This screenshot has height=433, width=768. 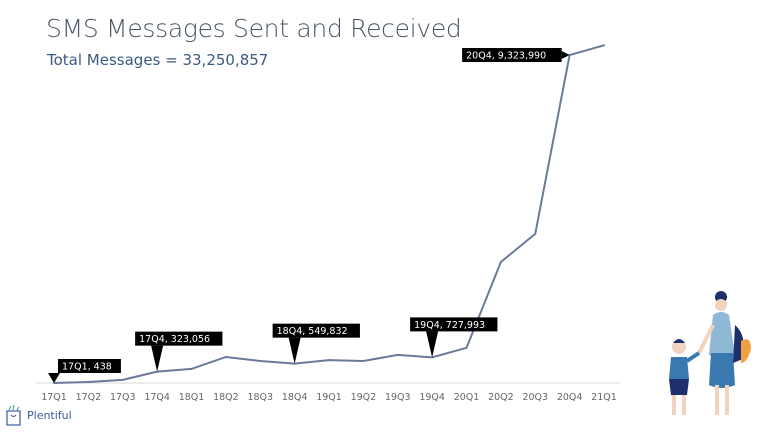 What do you see at coordinates (710, 353) in the screenshot?
I see `mother-child-illustration` at bounding box center [710, 353].